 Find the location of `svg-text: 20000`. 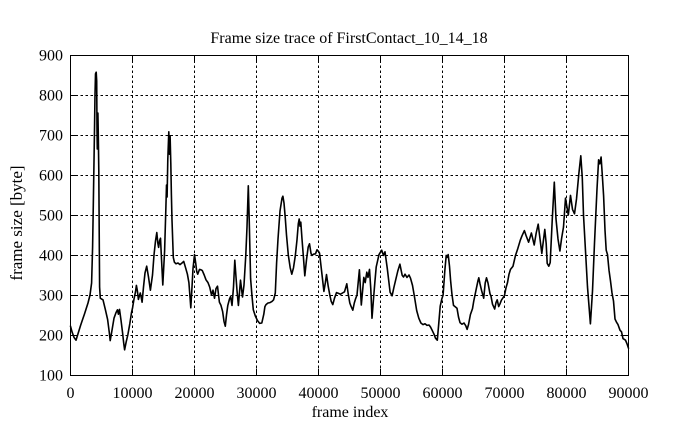

svg-text: 20000 is located at coordinates (195, 393).